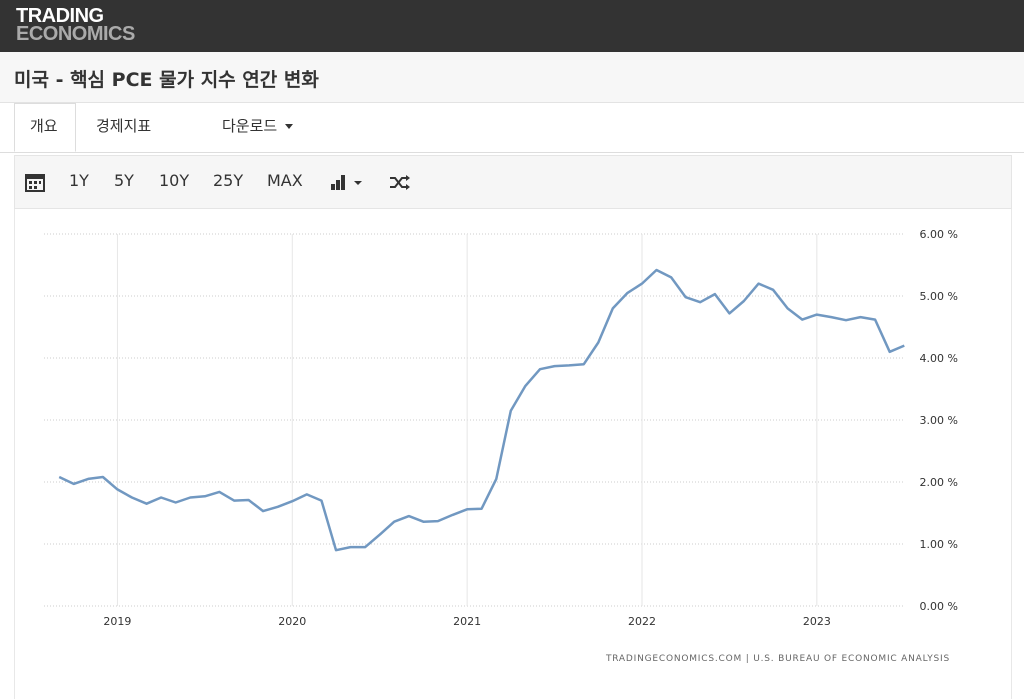 The width and height of the screenshot is (1024, 699). I want to click on tab: 경제지표, so click(124, 126).